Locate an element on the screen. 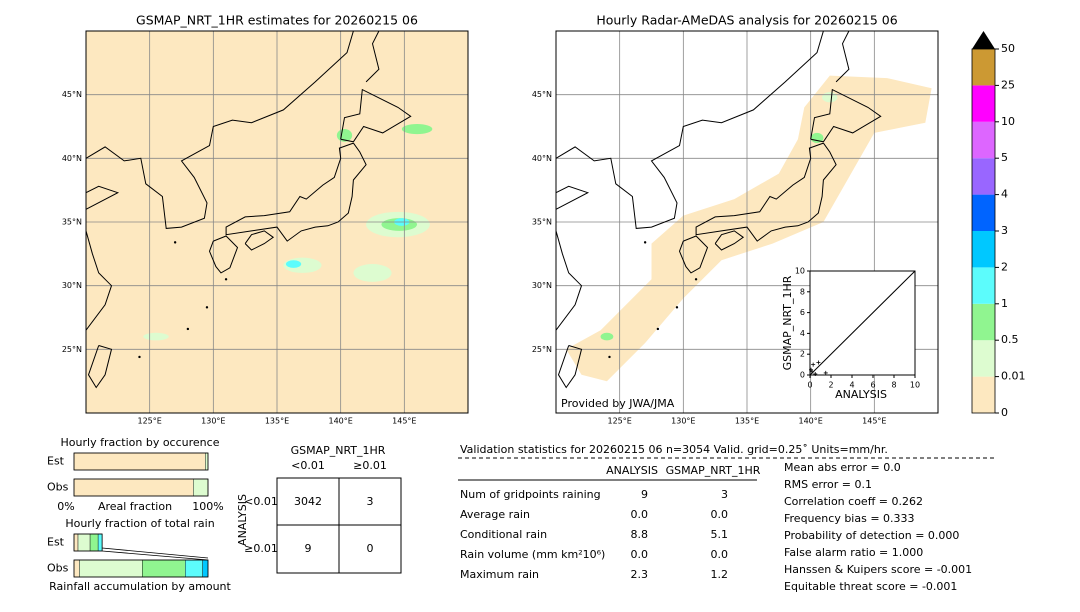  score: RMS error = 0.1 is located at coordinates (828, 484).